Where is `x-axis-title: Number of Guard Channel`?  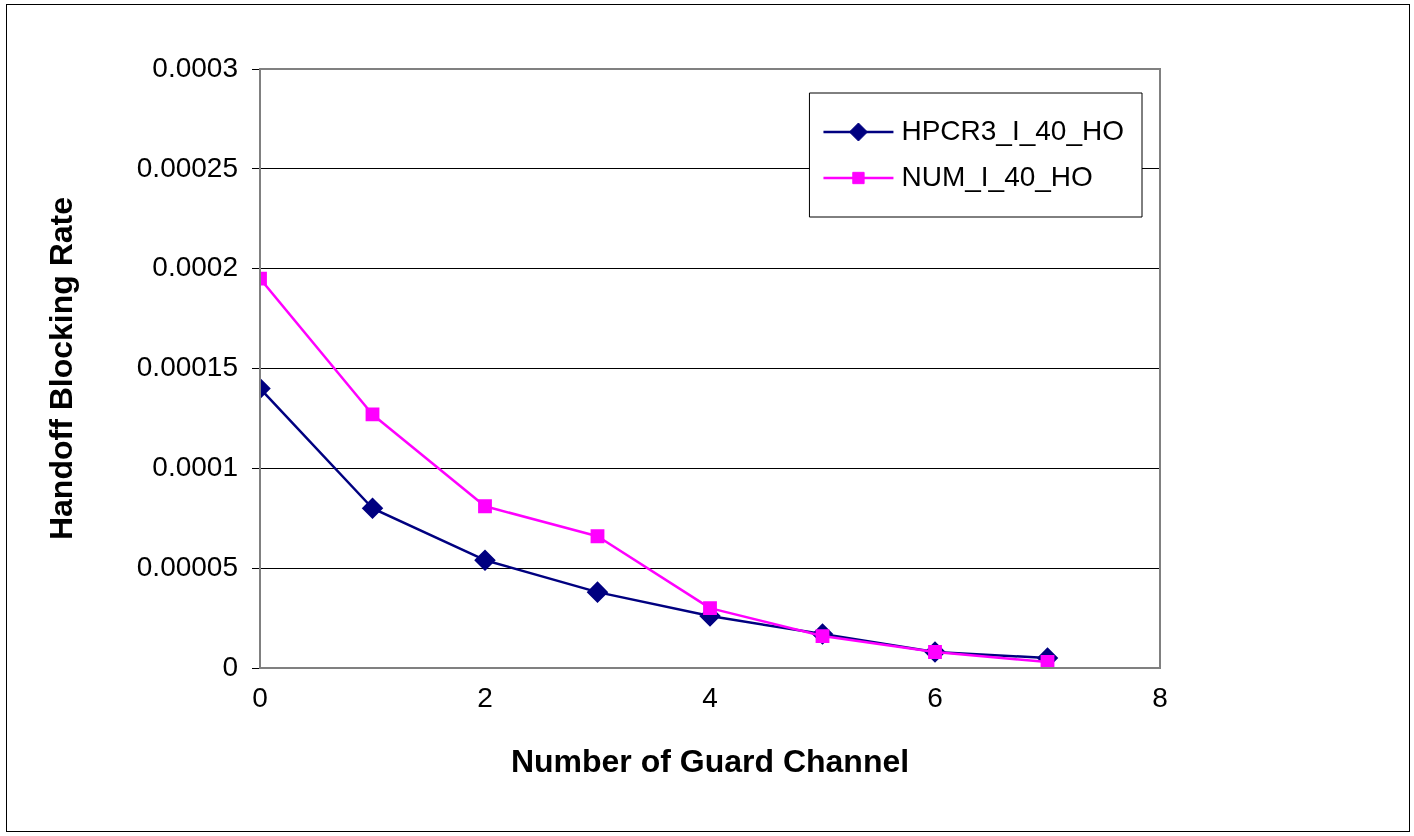 x-axis-title: Number of Guard Channel is located at coordinates (710, 760).